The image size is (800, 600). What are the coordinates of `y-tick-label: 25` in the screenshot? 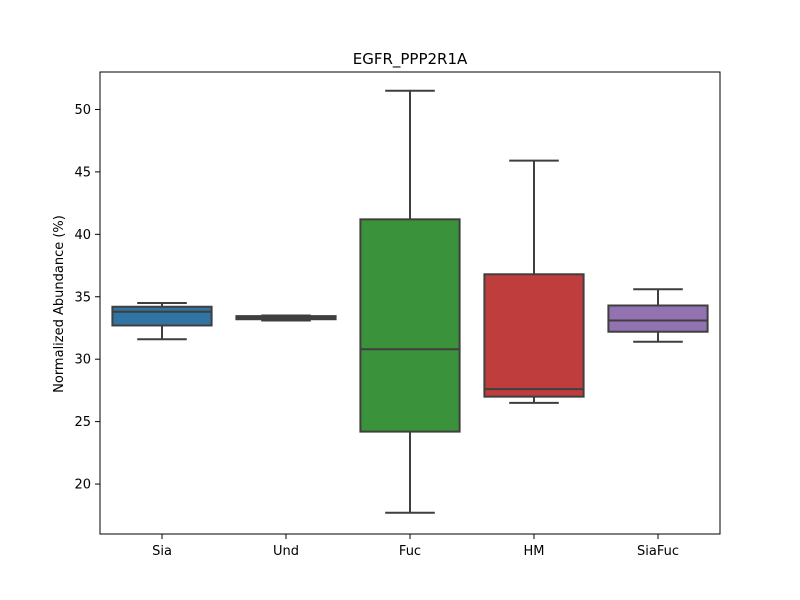 It's located at (82, 422).